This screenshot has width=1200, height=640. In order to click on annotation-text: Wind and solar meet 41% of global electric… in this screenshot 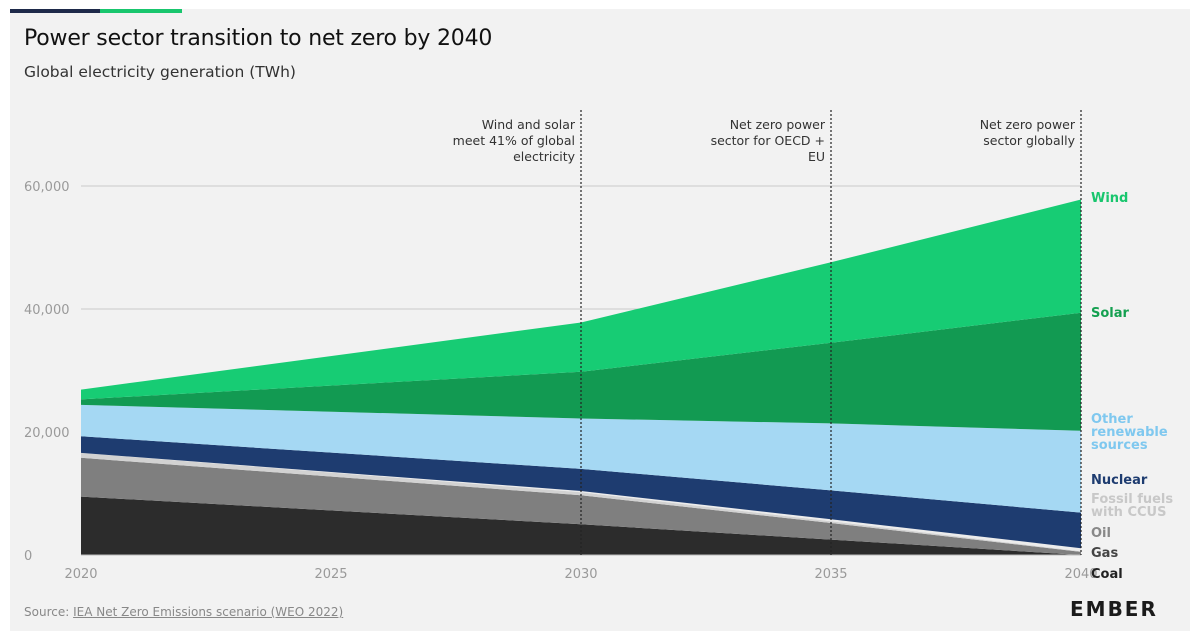, I will do `click(514, 140)`.